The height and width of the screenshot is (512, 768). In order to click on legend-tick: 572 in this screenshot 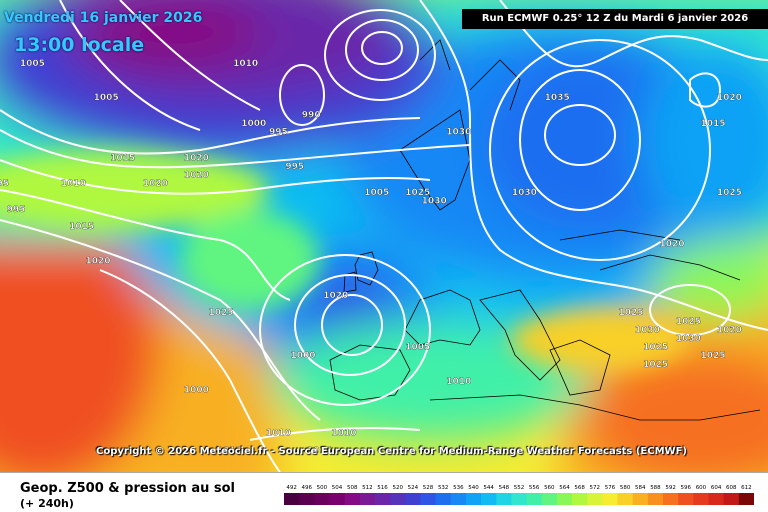, I will do `click(595, 488)`.